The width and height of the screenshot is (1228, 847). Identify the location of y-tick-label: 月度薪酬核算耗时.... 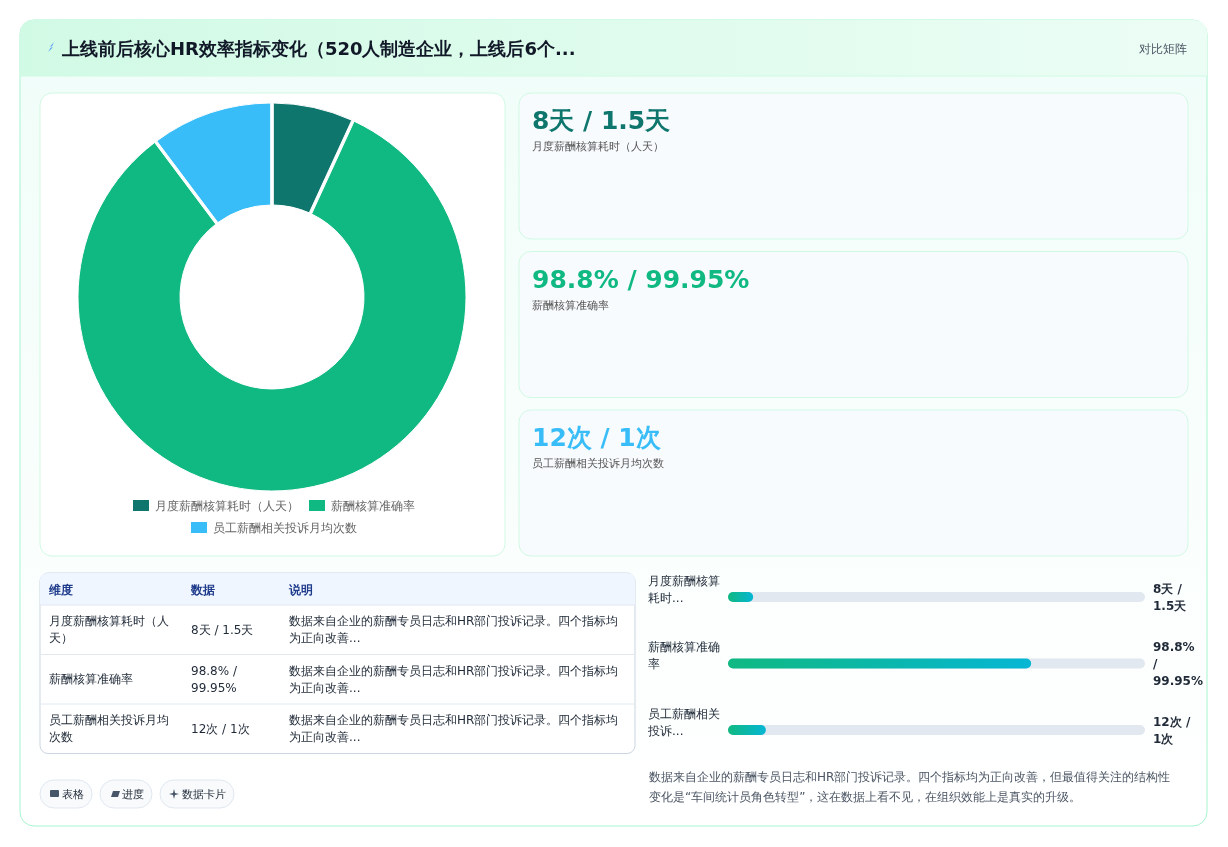
(684, 589).